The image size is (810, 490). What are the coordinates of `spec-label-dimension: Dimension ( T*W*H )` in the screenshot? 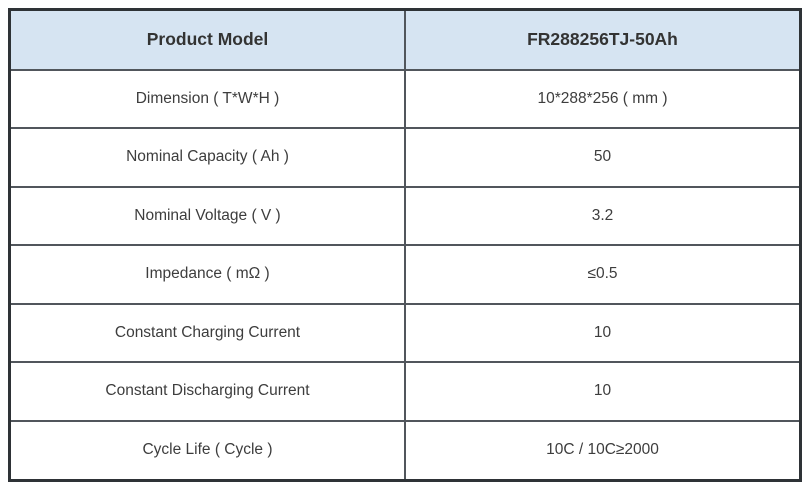 It's located at (207, 98).